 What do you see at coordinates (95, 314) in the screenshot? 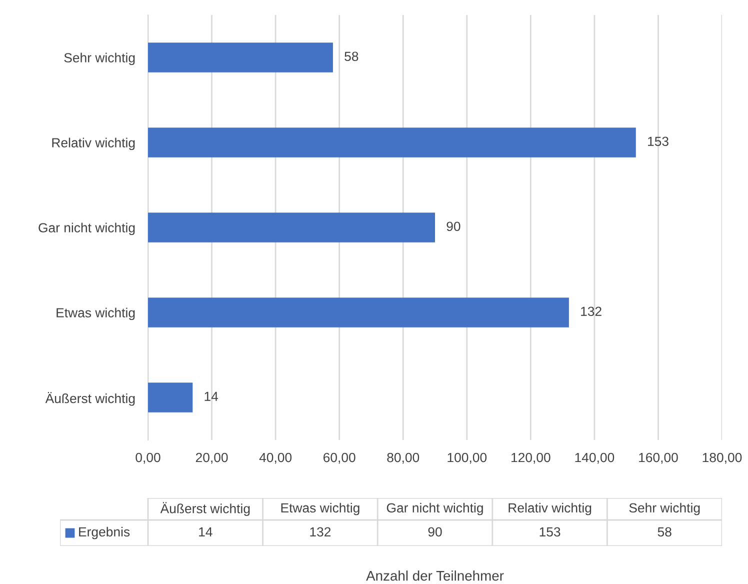
I see `y-tick-label: Etwas wichtig` at bounding box center [95, 314].